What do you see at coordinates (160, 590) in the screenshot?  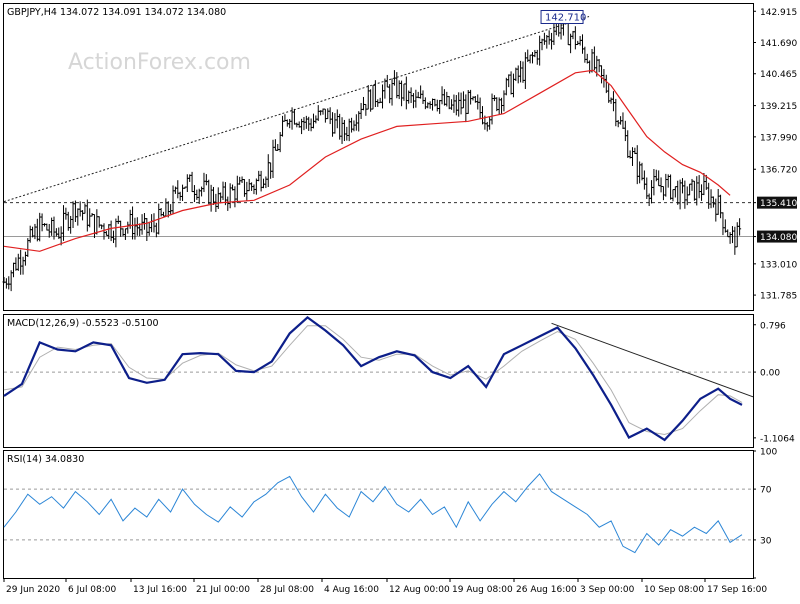 I see `x-tick-label: 13 Jul 16:00` at bounding box center [160, 590].